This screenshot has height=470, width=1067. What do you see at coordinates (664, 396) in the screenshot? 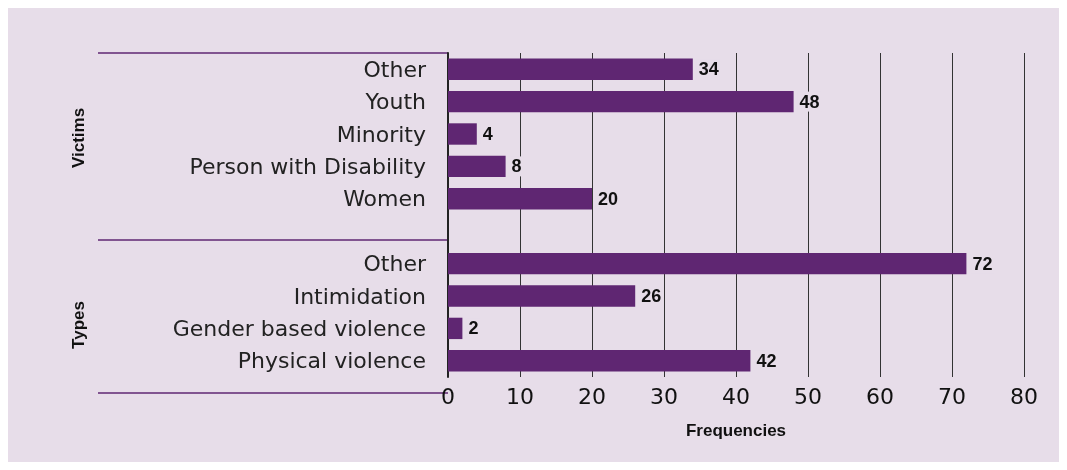
I see `x-tick-label: 30` at bounding box center [664, 396].